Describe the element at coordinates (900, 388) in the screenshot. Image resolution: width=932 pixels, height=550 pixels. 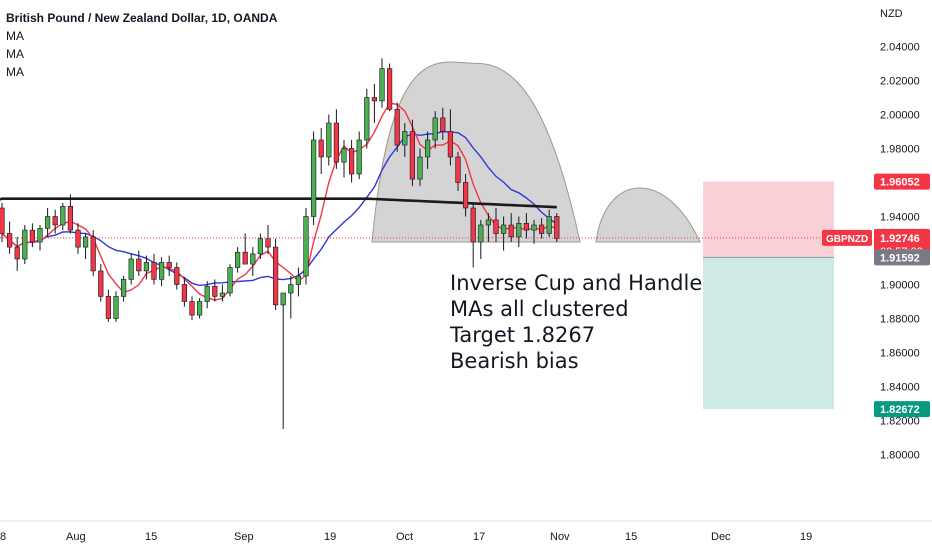
I see `price-tick-label: 1.84000` at that location.